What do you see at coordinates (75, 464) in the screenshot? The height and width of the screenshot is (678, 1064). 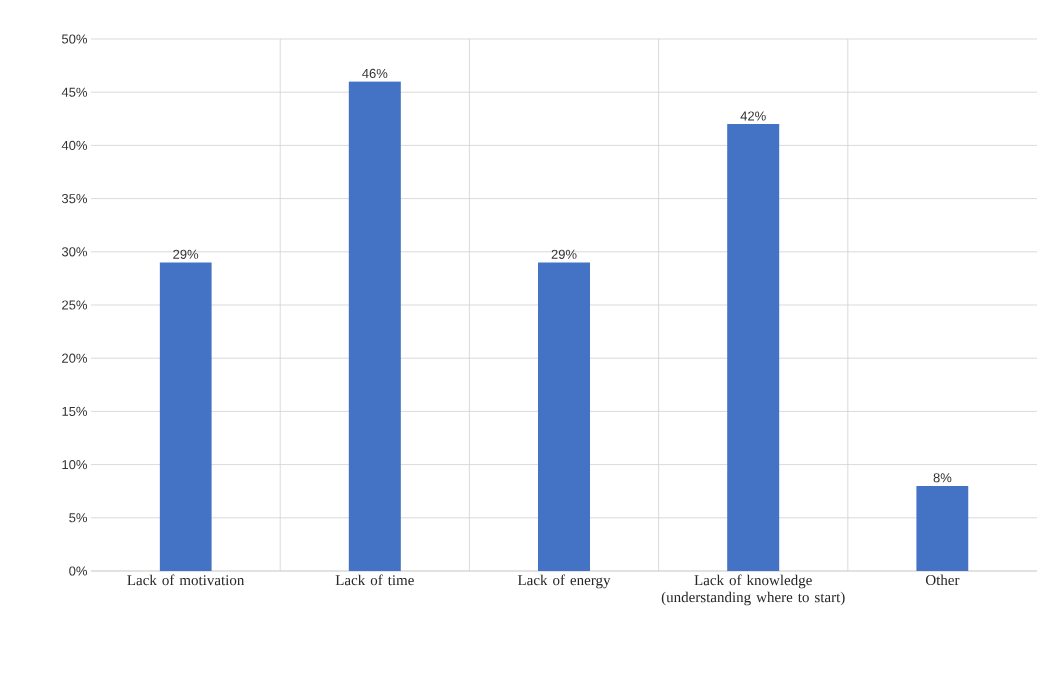 I see `y-tick-label: 10%` at bounding box center [75, 464].